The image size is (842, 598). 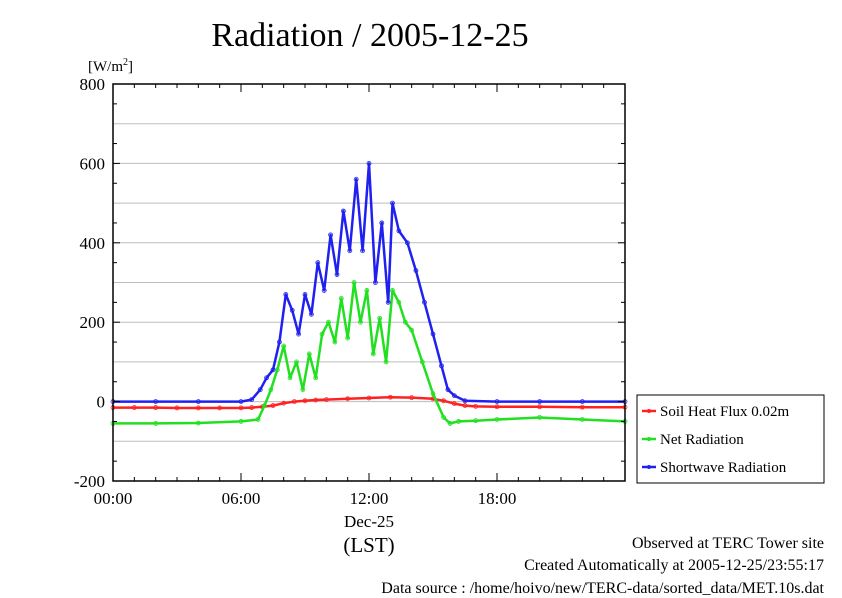 I want to click on series-line-net-radiation, so click(x=369, y=353).